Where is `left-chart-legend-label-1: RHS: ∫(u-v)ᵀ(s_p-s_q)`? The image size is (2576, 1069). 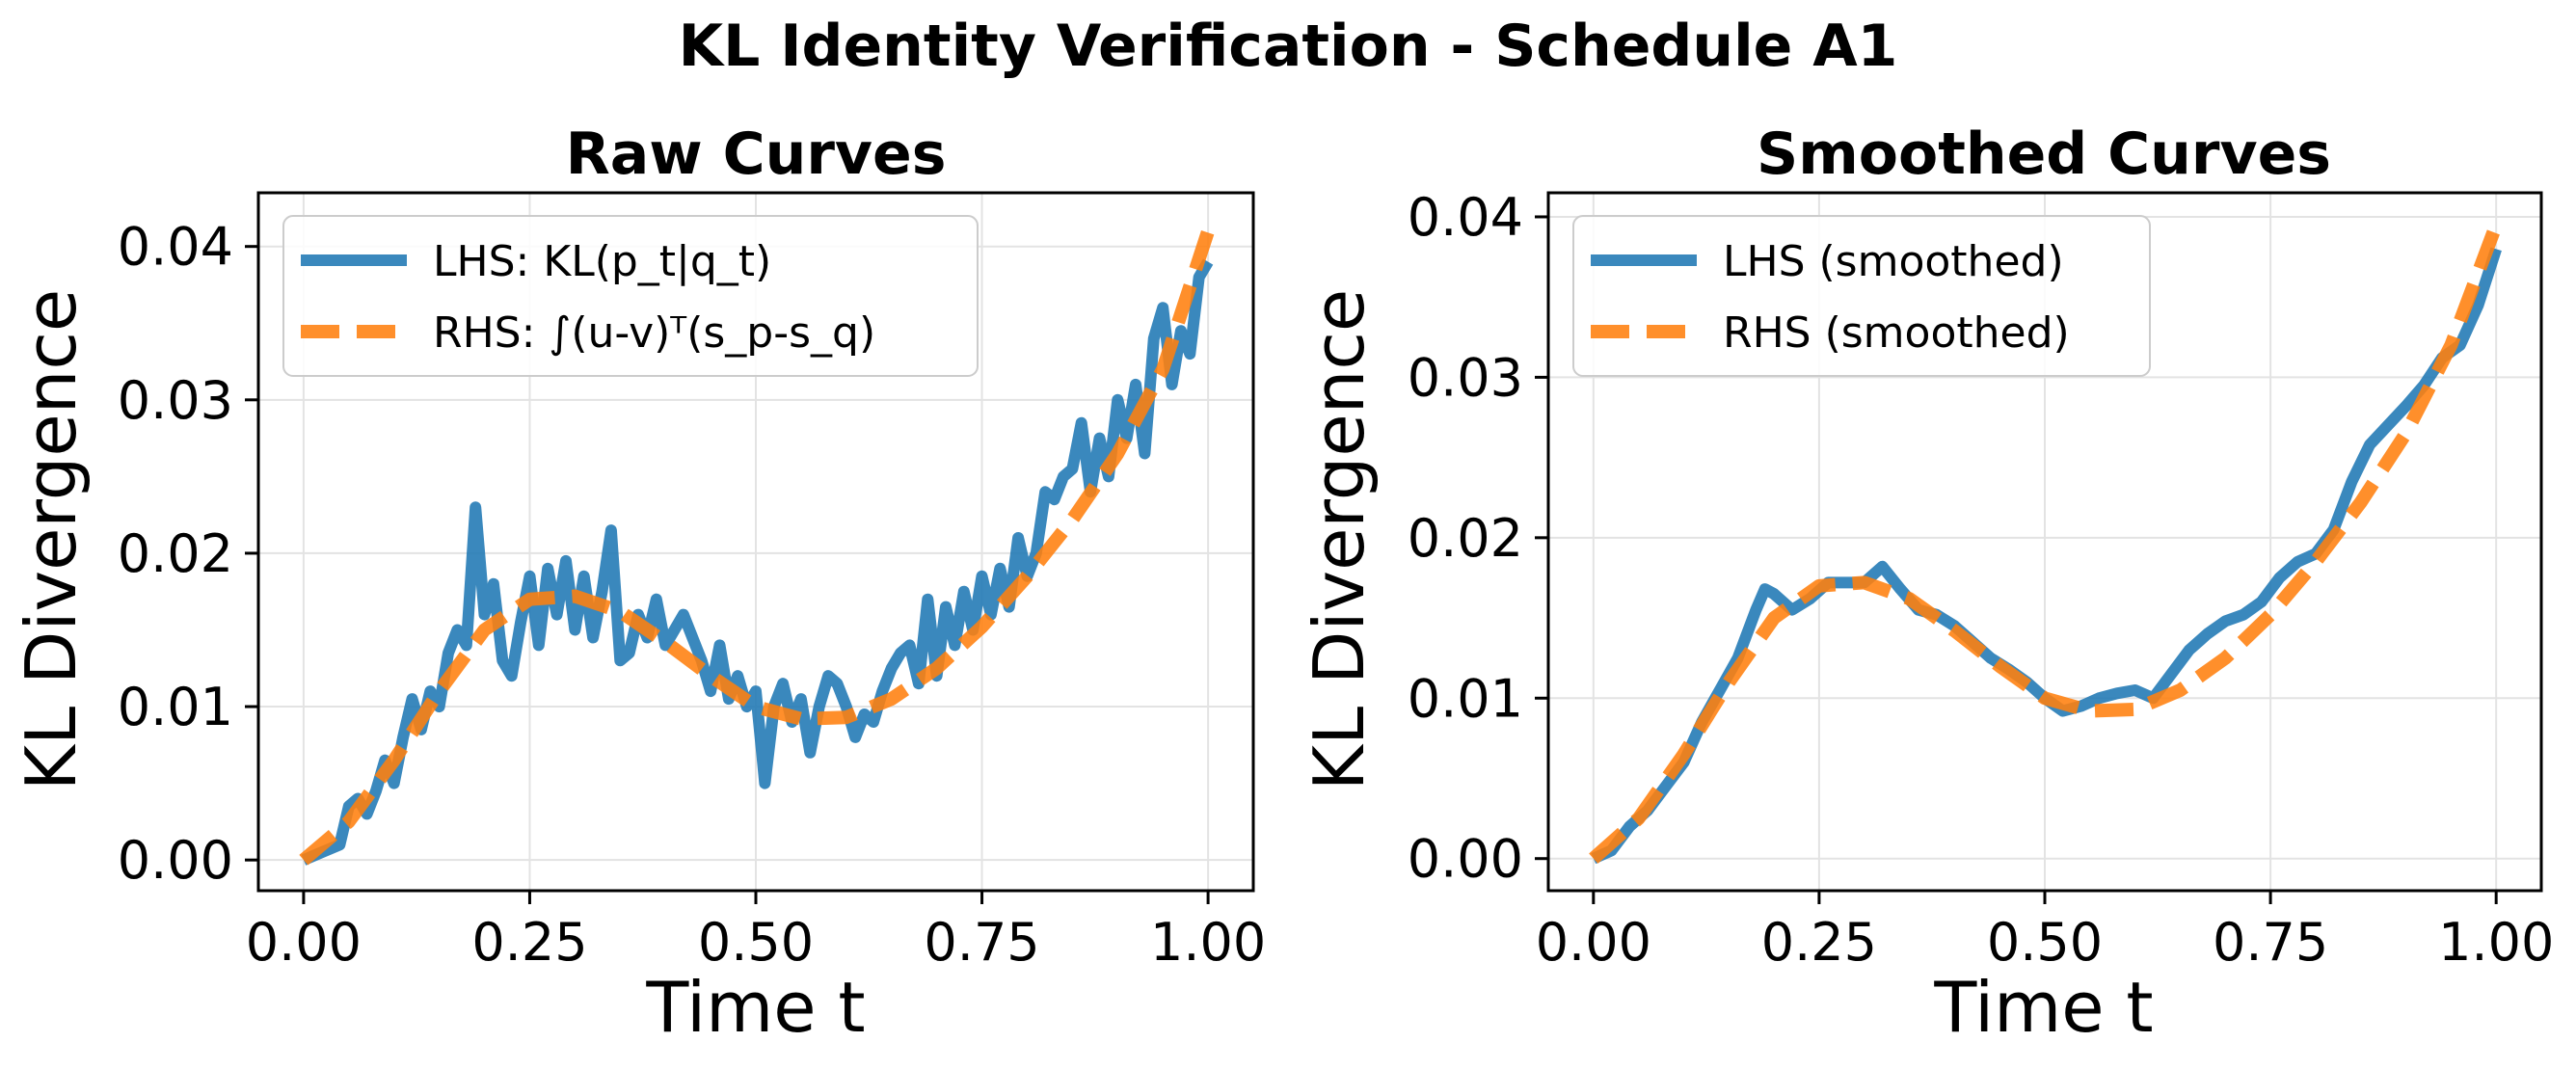 left-chart-legend-label-1: RHS: ∫(u-v)ᵀ(s_p-s_q) is located at coordinates (654, 333).